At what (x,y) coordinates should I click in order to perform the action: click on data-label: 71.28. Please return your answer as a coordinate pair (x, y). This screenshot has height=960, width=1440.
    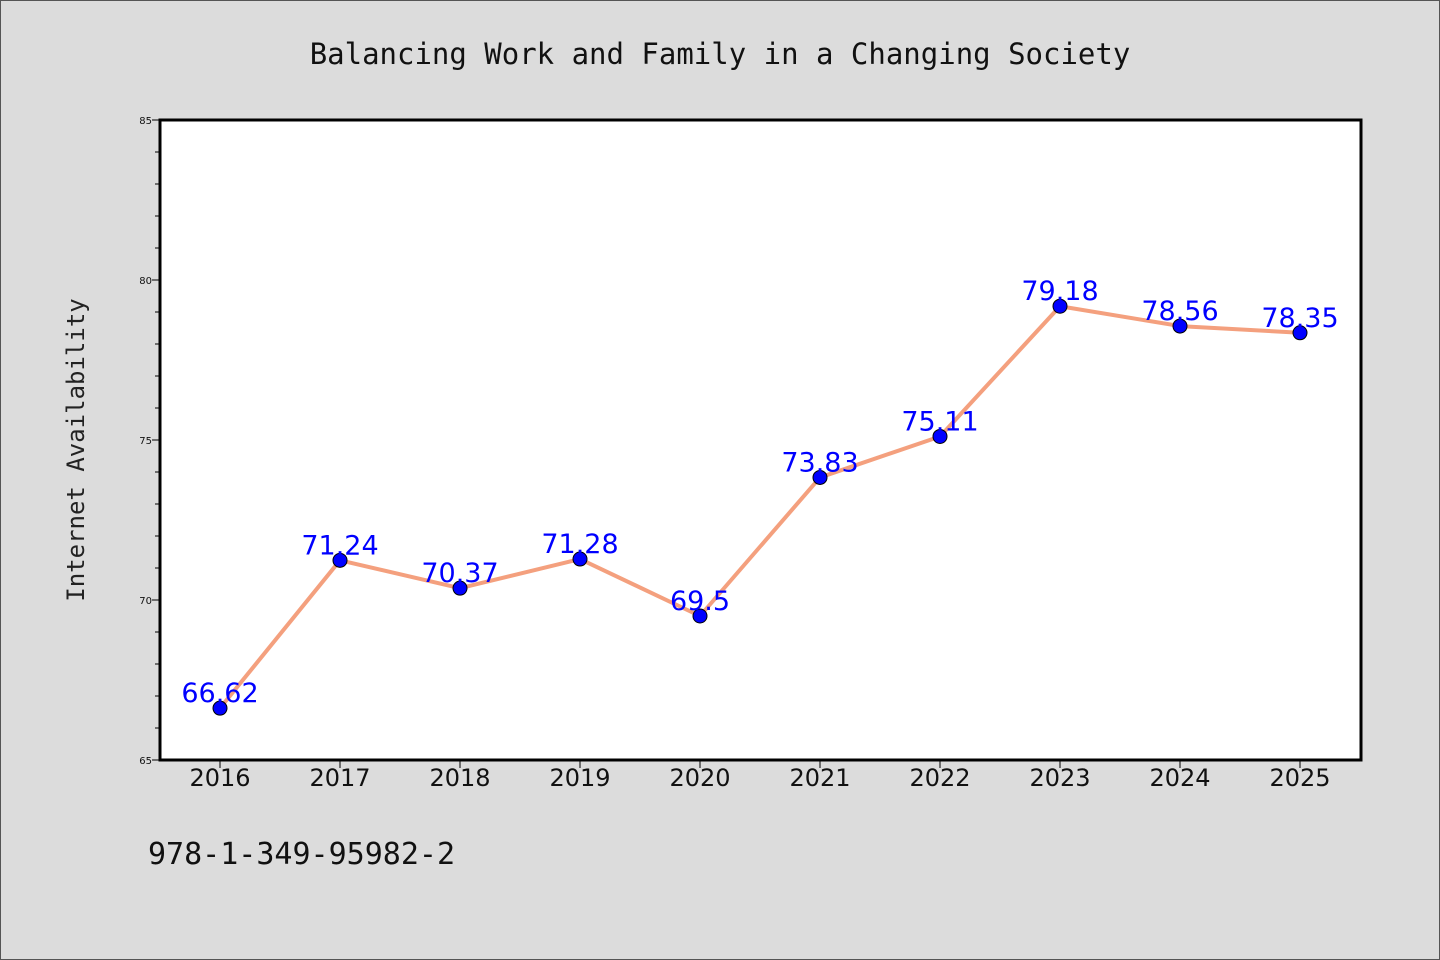
    Looking at the image, I should click on (579, 544).